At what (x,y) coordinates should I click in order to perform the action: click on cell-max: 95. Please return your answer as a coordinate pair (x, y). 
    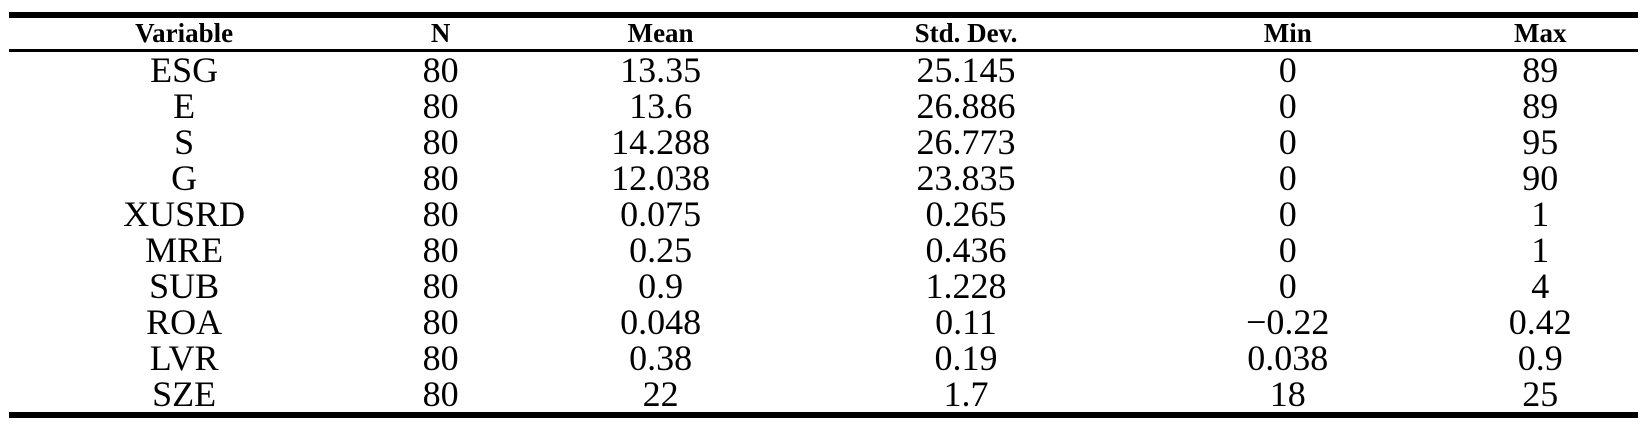
    Looking at the image, I should click on (1540, 142).